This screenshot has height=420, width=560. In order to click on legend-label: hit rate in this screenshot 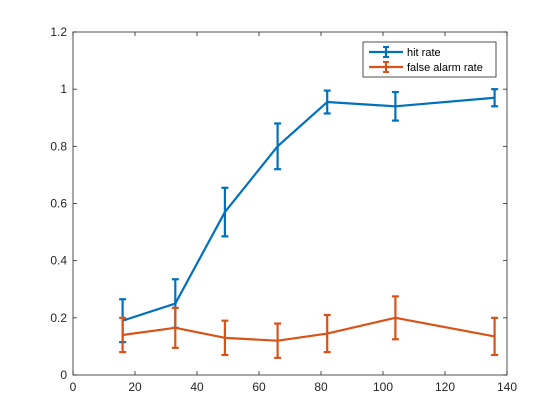, I will do `click(424, 53)`.